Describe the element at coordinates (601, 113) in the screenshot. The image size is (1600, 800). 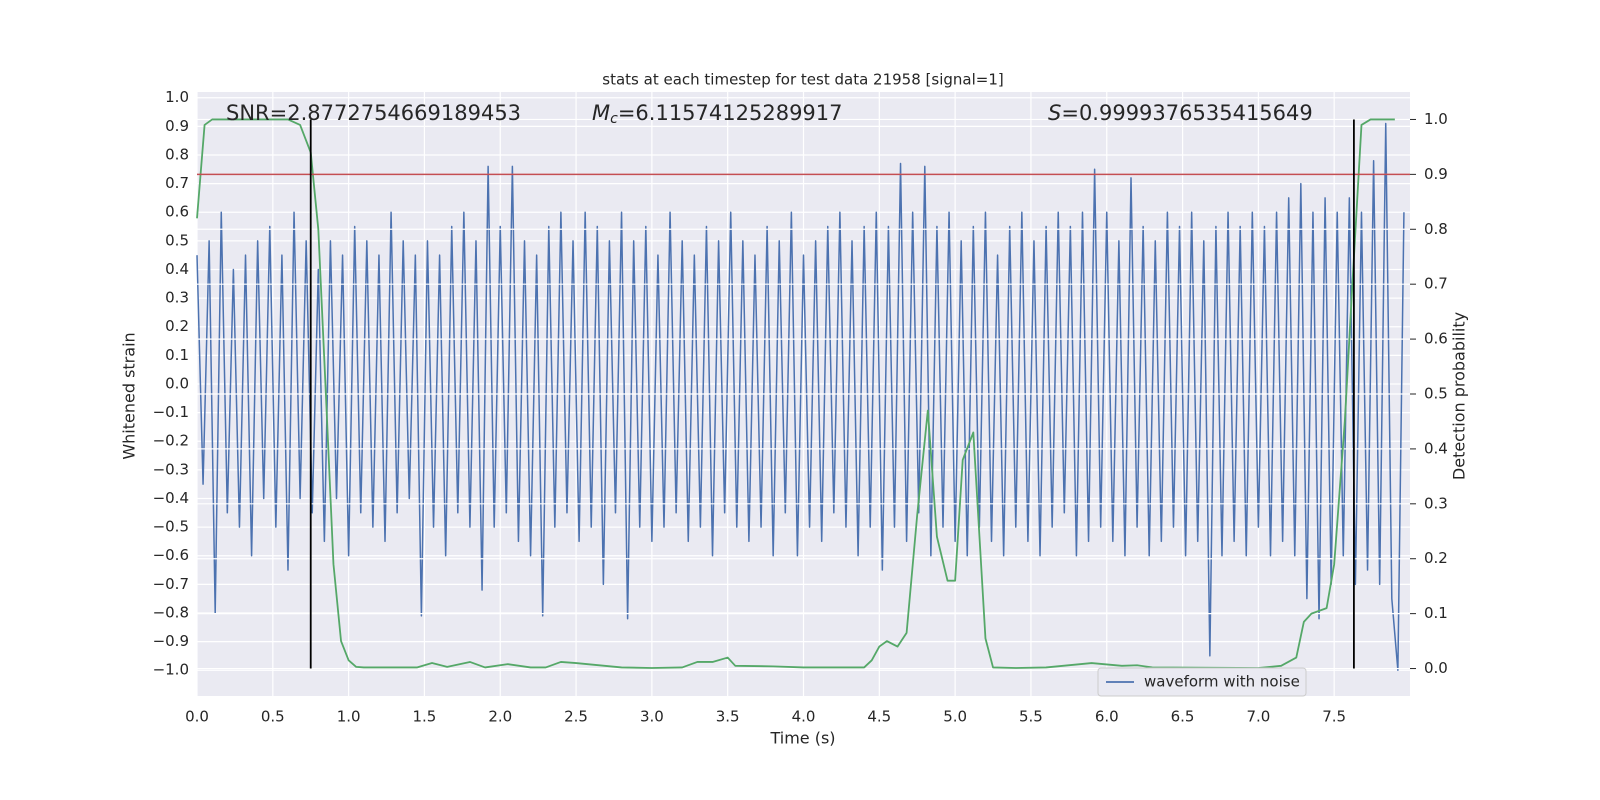
I see `annotation-symbol: M` at that location.